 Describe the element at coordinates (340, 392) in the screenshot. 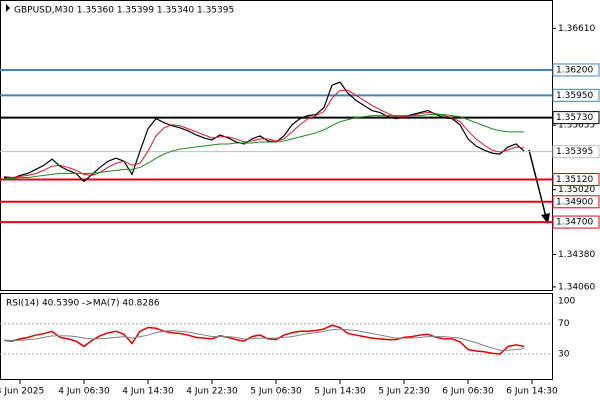

I see `x-tick-label: 5 Jun 14:30` at that location.